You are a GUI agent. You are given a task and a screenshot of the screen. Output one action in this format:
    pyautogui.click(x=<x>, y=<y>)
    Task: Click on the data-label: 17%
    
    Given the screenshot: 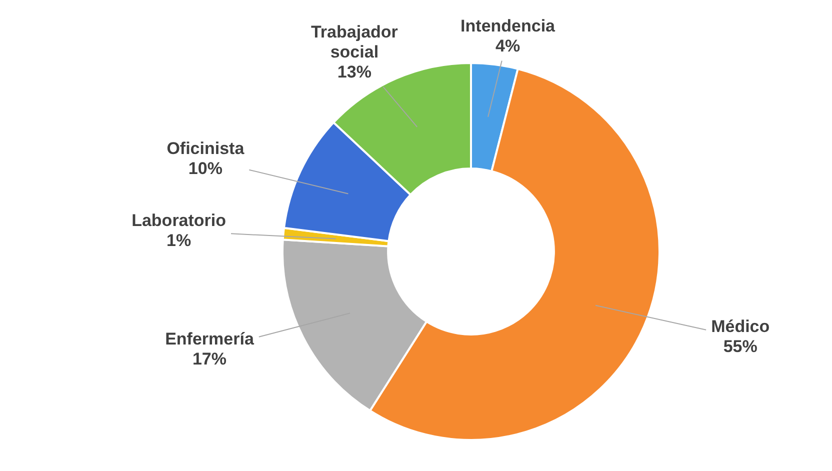 What is the action you would take?
    pyautogui.click(x=209, y=358)
    